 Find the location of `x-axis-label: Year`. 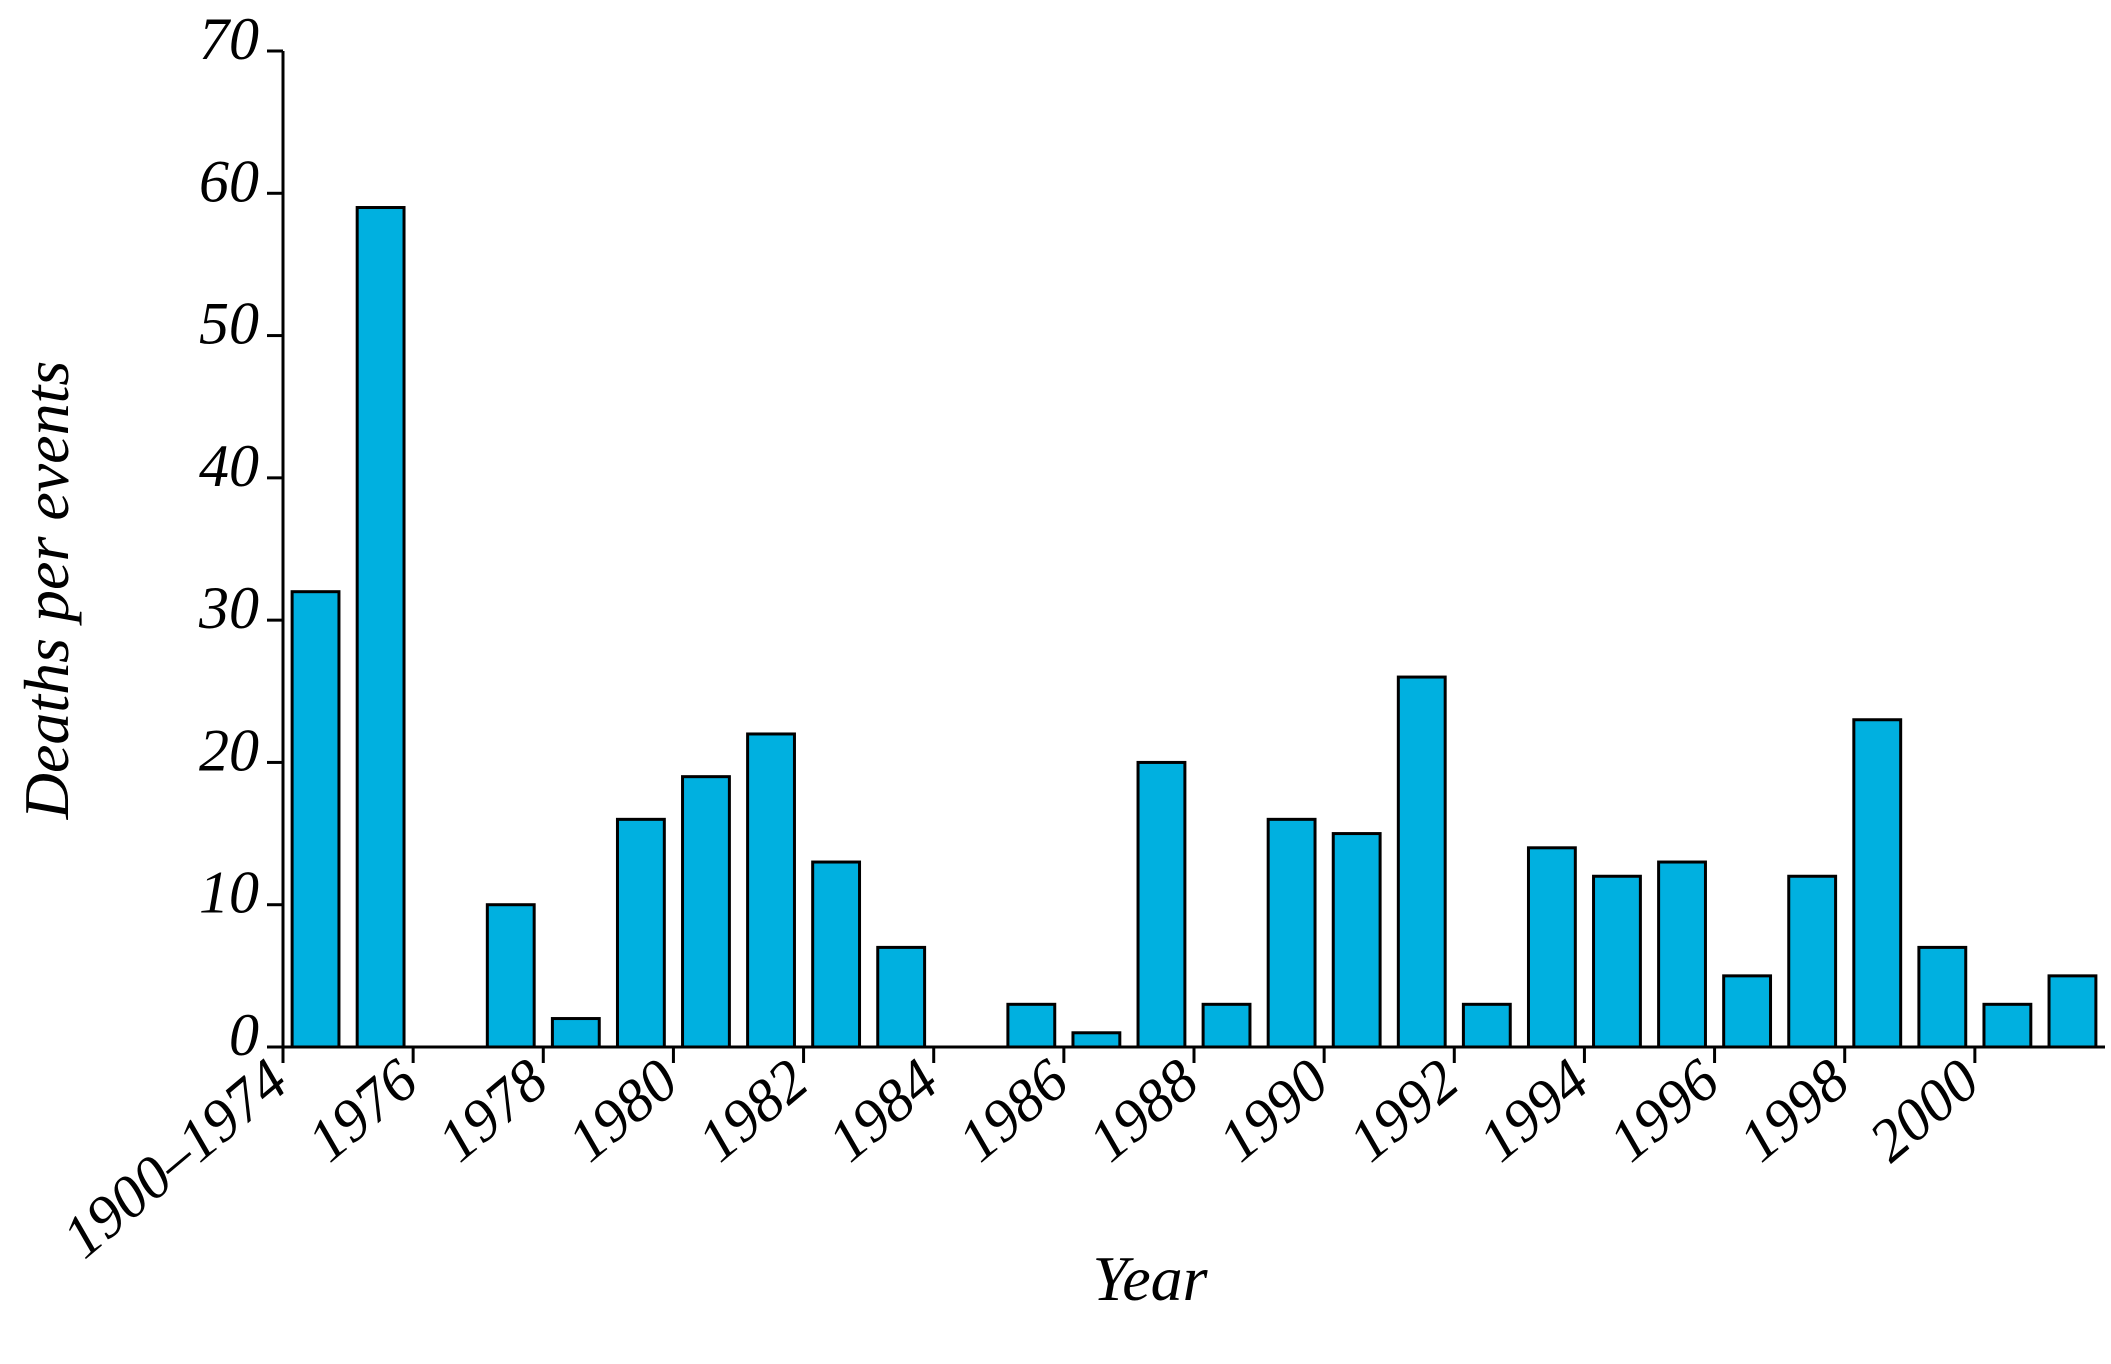

x-axis-label: Year is located at coordinates (1150, 1278).